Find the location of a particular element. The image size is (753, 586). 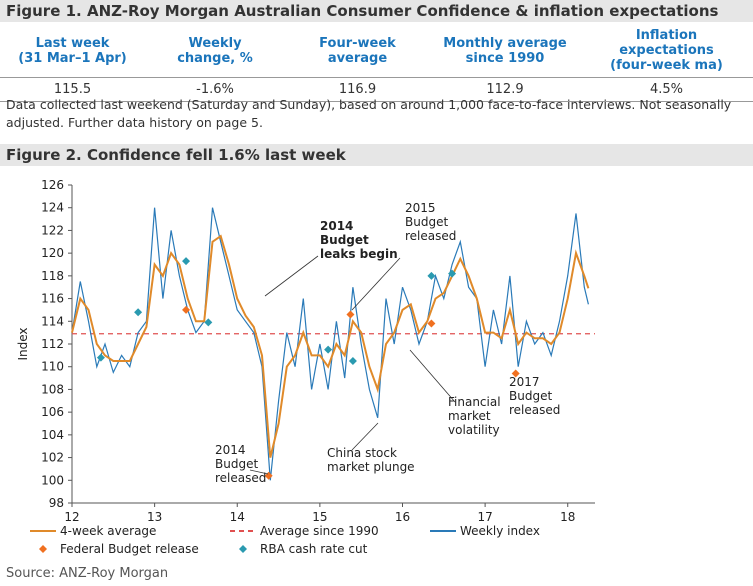

y-tick-label: 112 is located at coordinates (52, 344).